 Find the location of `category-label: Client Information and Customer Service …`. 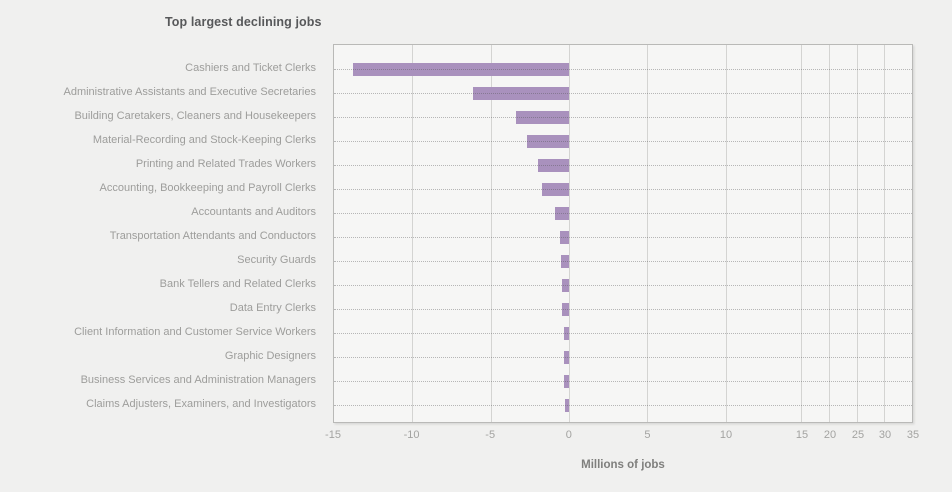

category-label: Client Information and Customer Service … is located at coordinates (195, 332).